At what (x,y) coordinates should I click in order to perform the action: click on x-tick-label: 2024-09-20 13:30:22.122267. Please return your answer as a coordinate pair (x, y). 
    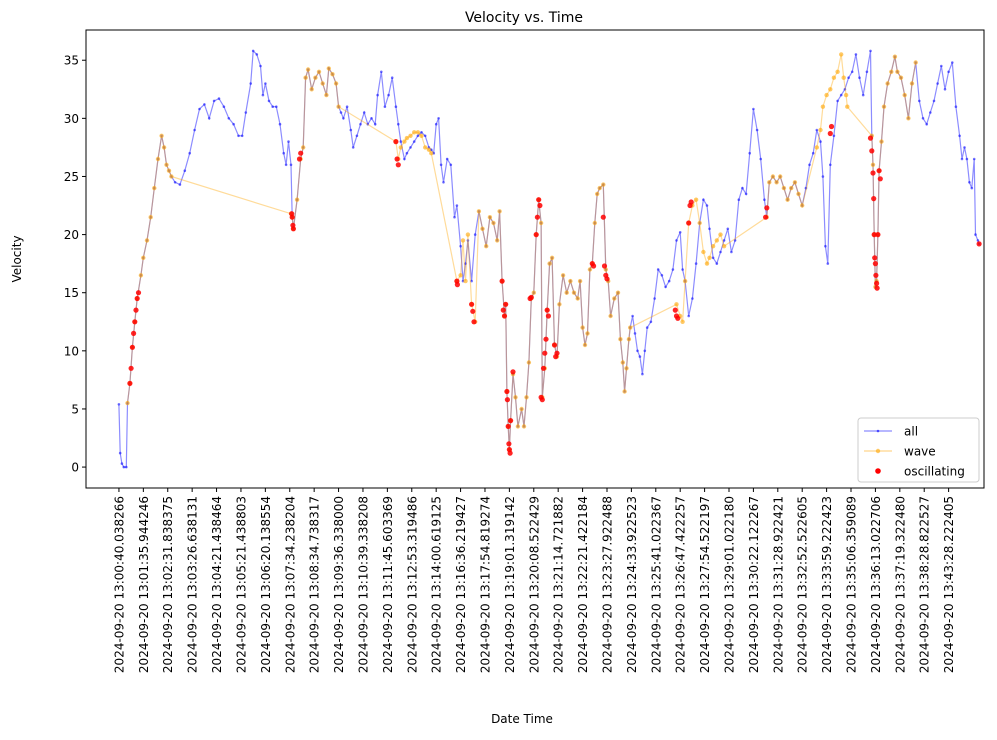
    Looking at the image, I should click on (754, 584).